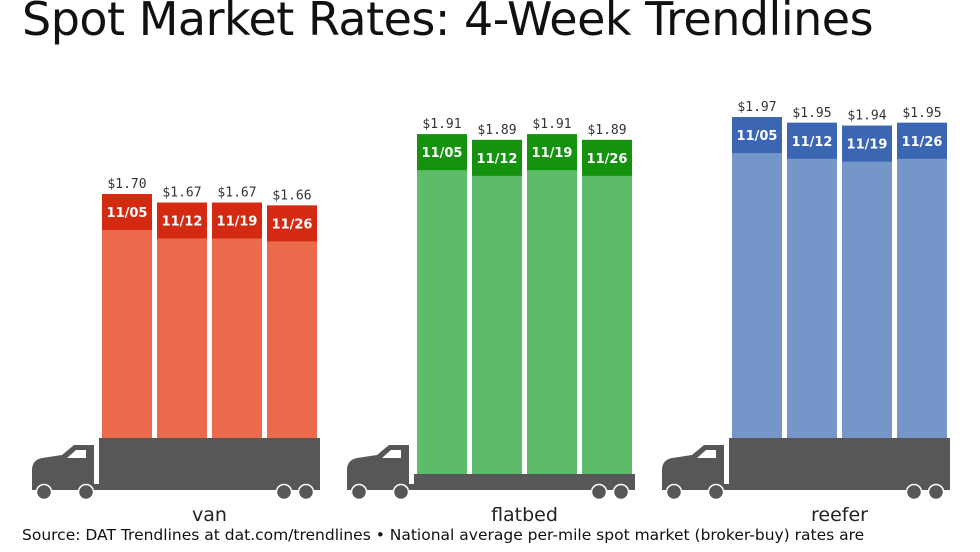  What do you see at coordinates (811, 113) in the screenshot?
I see `value-label-reefer-1: $1.95` at bounding box center [811, 113].